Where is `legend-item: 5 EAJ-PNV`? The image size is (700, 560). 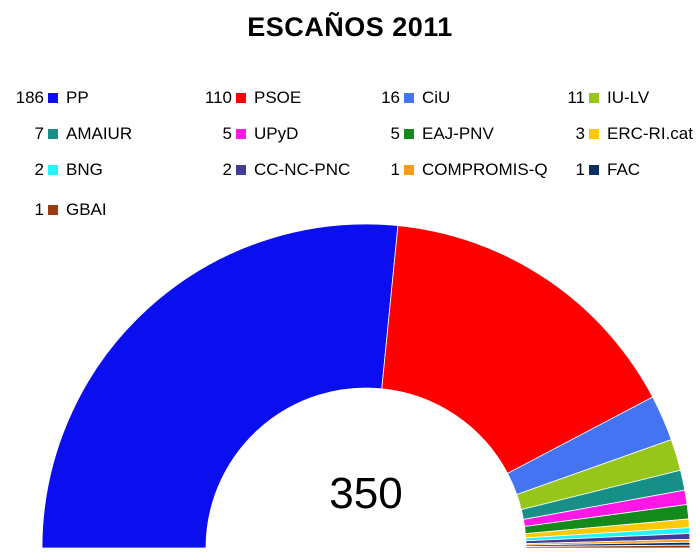
legend-item: 5 EAJ-PNV is located at coordinates (432, 134).